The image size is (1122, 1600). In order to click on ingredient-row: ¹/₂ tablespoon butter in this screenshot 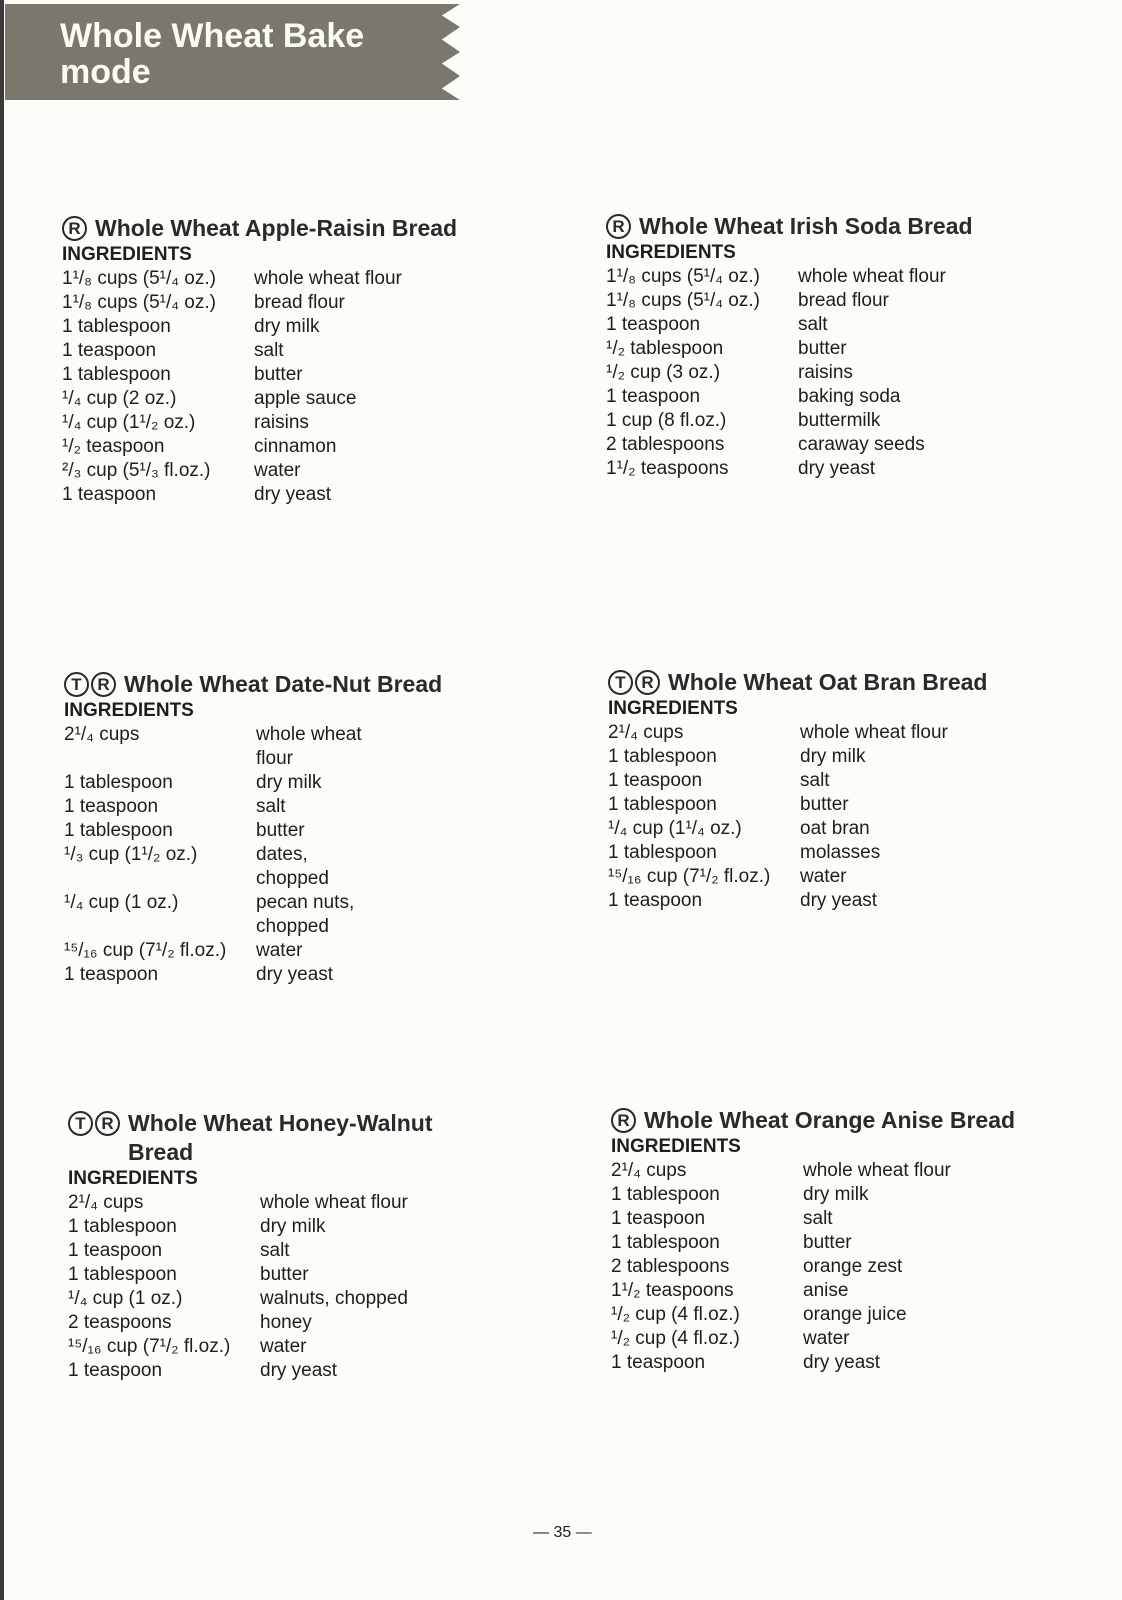, I will do `click(841, 349)`.